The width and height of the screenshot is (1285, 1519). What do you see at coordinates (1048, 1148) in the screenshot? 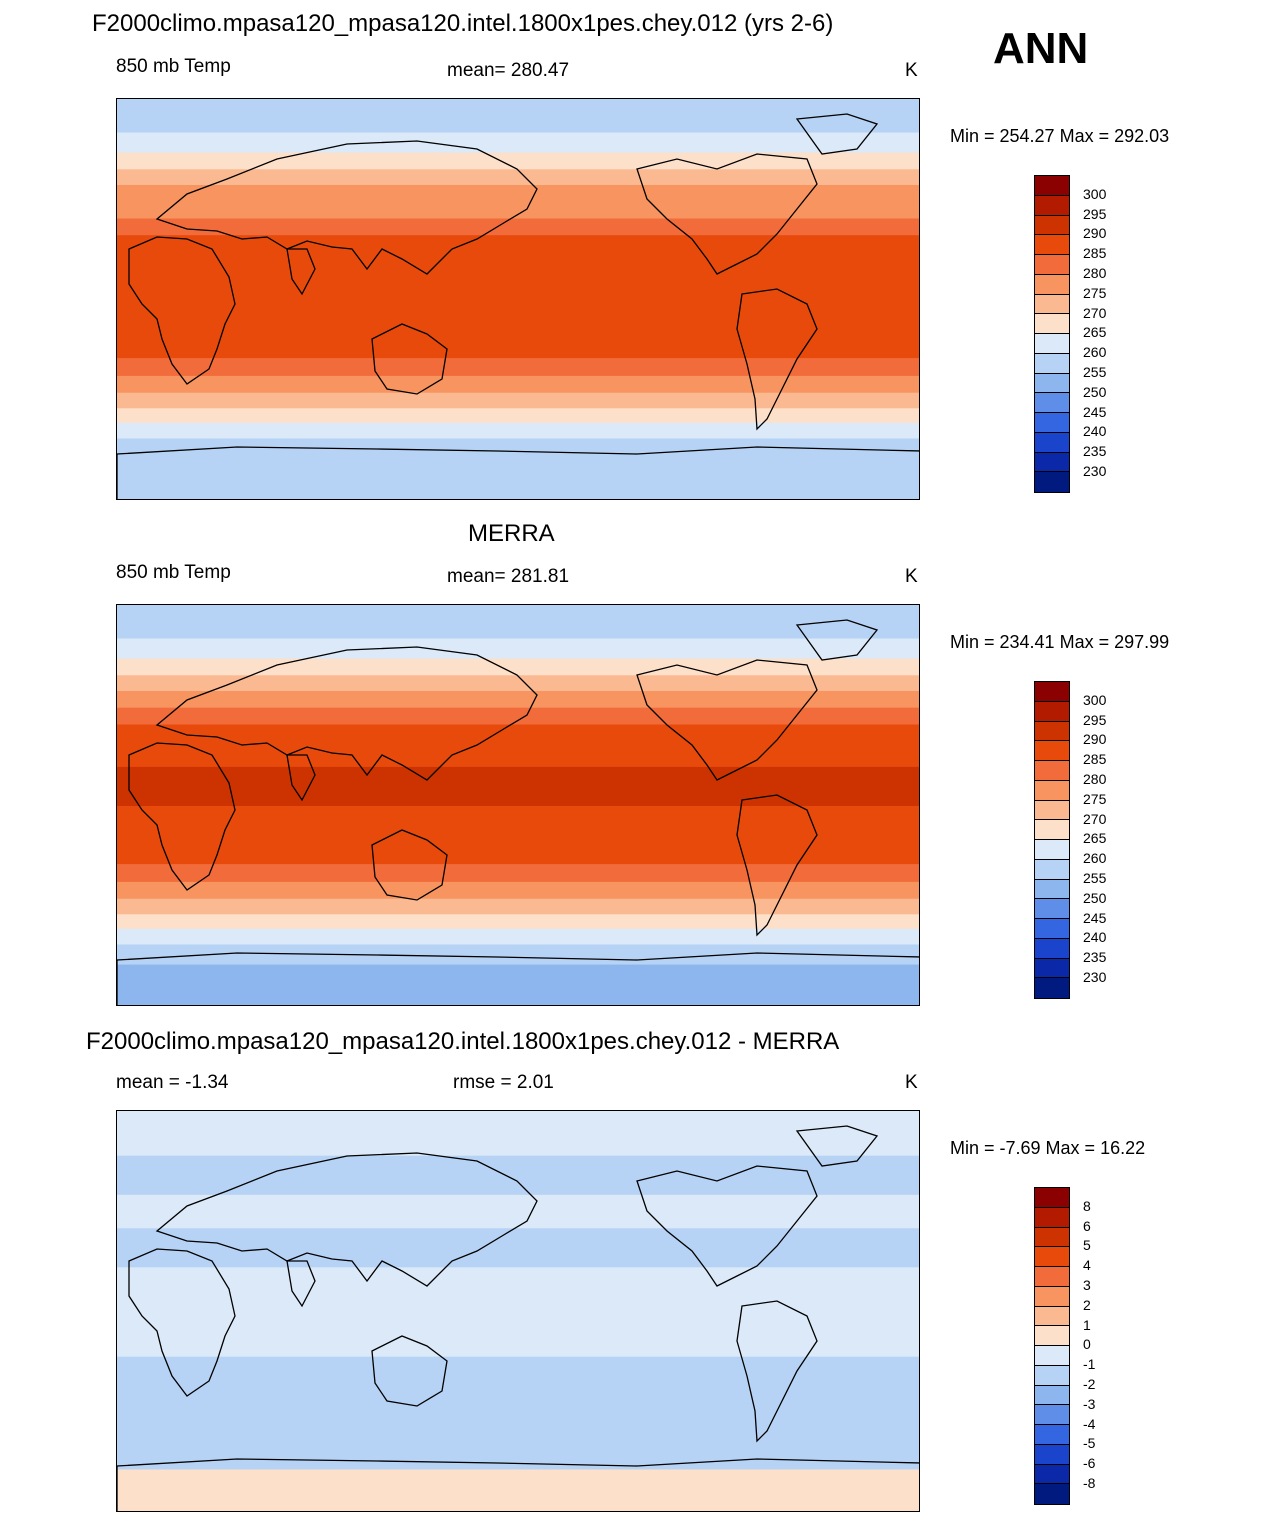
I see `panel-3-minmax: Min = -7.69 Max = 16.22` at bounding box center [1048, 1148].